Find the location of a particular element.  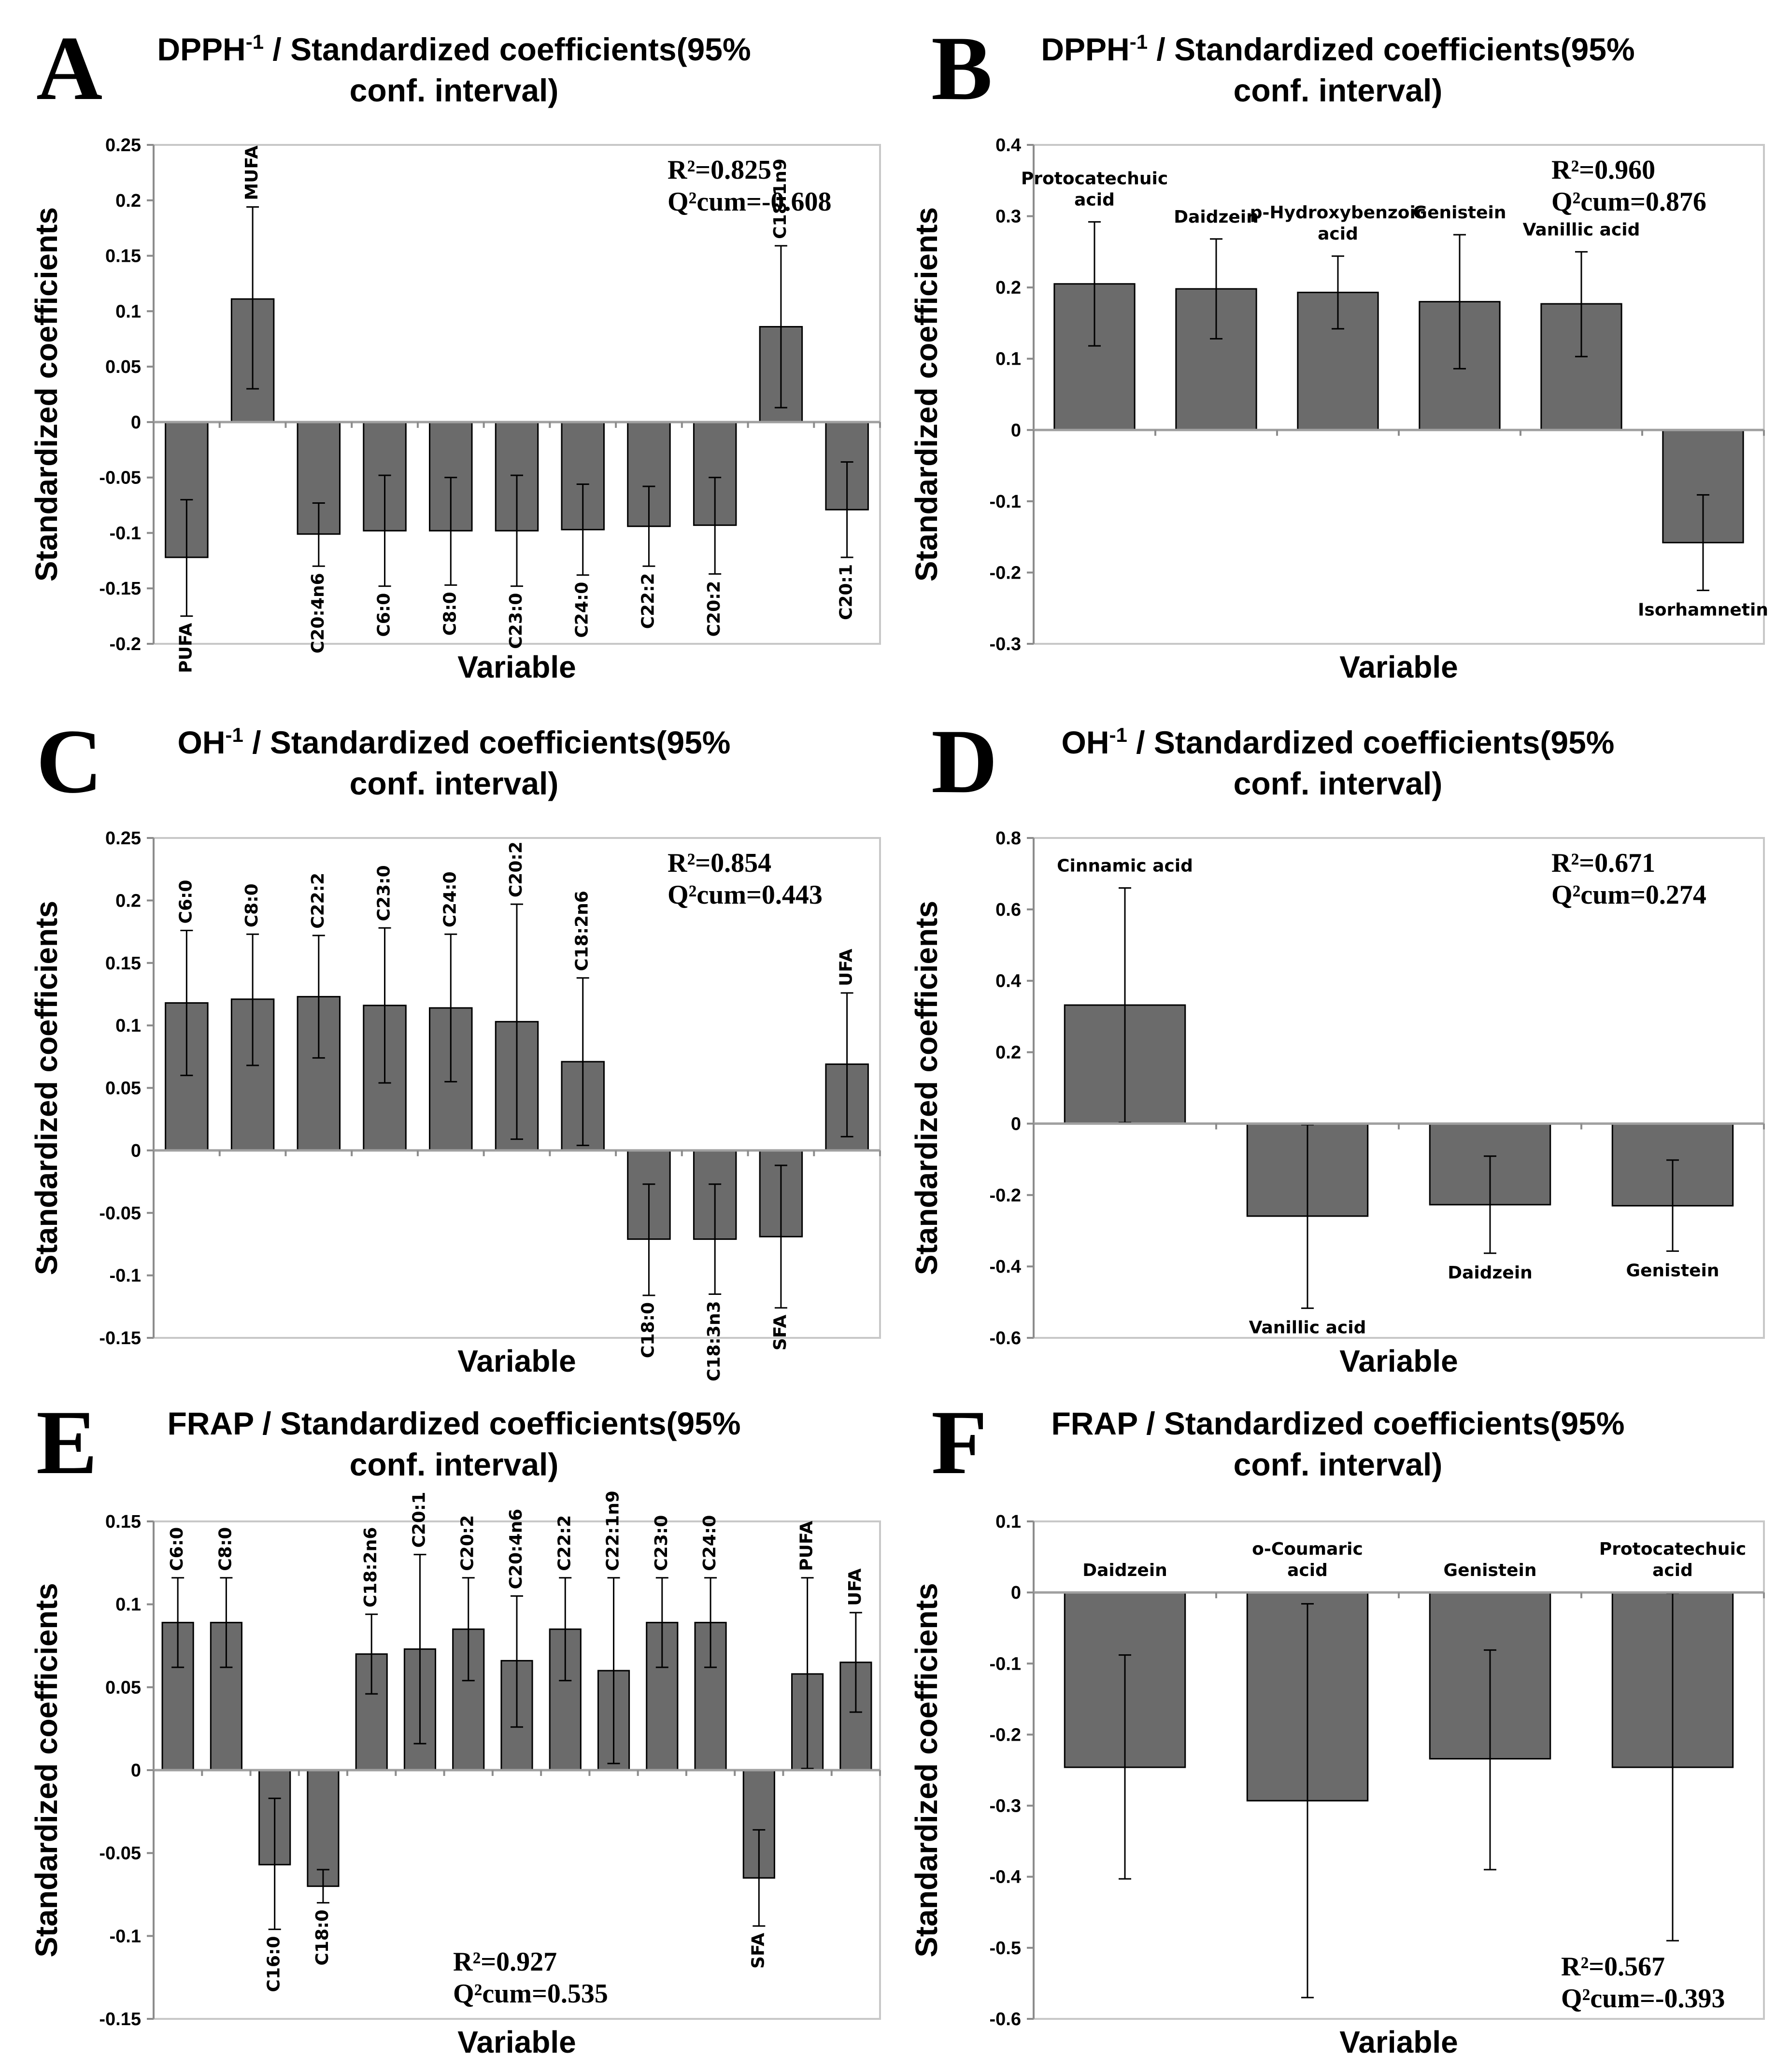

panel-d-title-rest: / Standardized coefficients(95% is located at coordinates (1371, 742).